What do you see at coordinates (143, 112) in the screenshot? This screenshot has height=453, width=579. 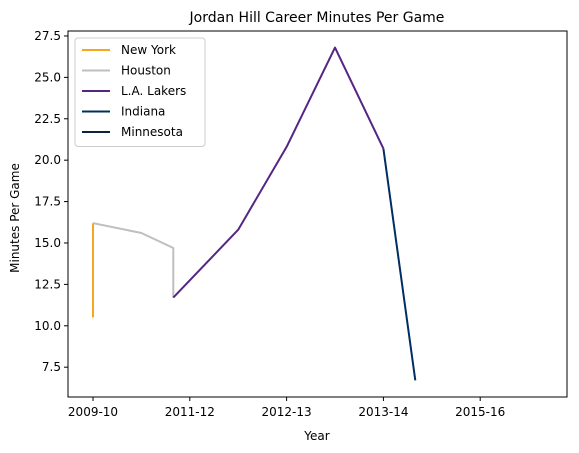 I see `legend-label: Indiana` at bounding box center [143, 112].